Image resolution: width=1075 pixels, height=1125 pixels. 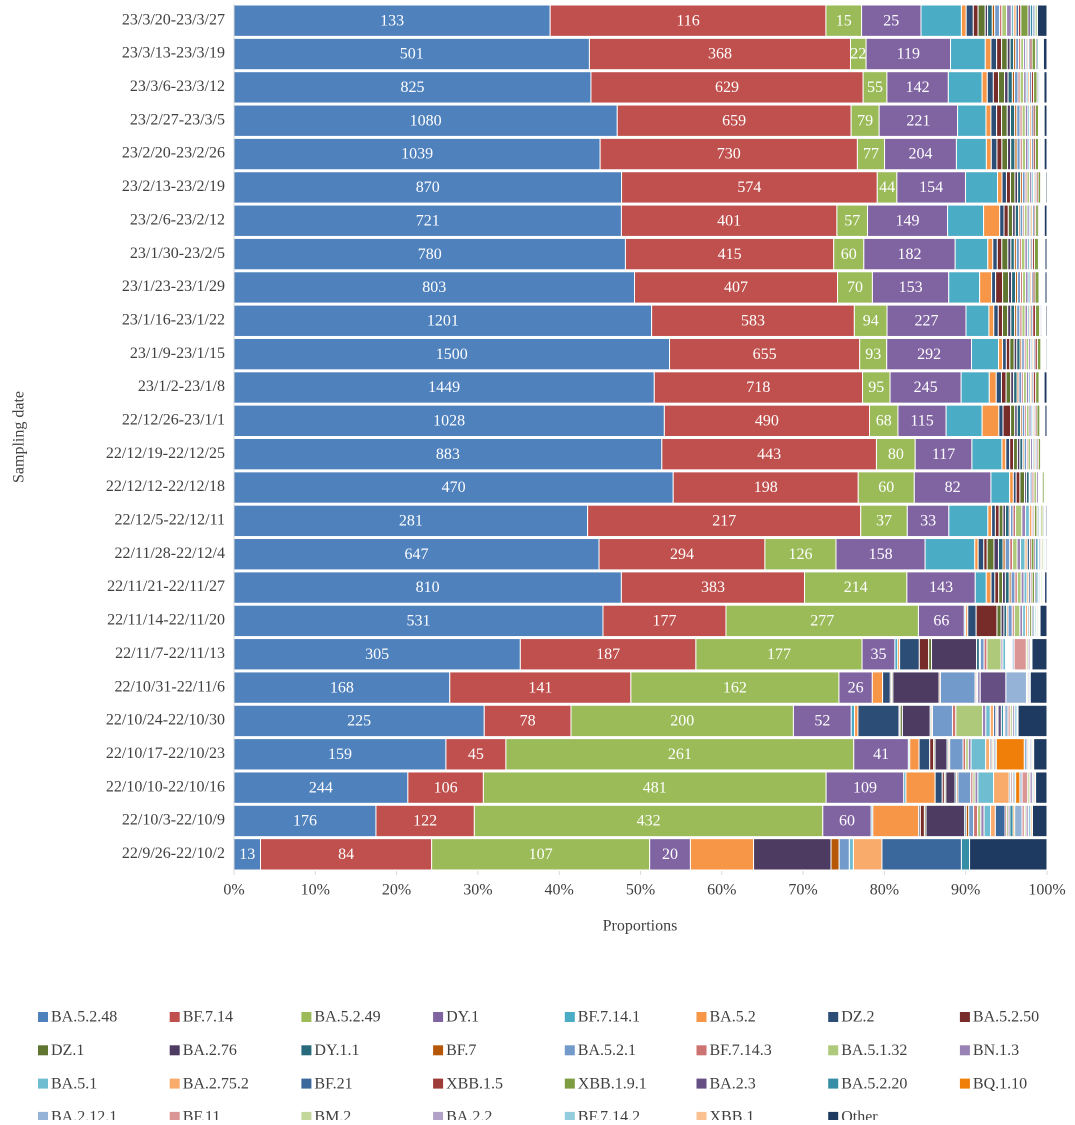 I want to click on y-tick-label: 23/1/23-23/1/29, so click(x=173, y=286).